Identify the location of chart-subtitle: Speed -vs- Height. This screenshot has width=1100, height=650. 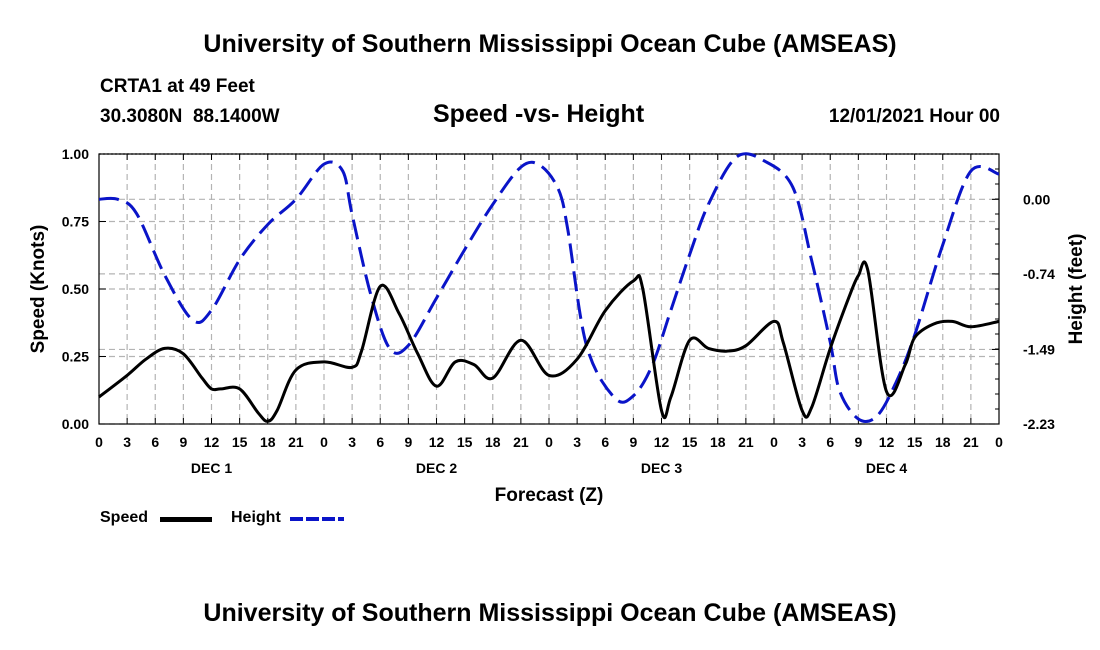
(539, 114).